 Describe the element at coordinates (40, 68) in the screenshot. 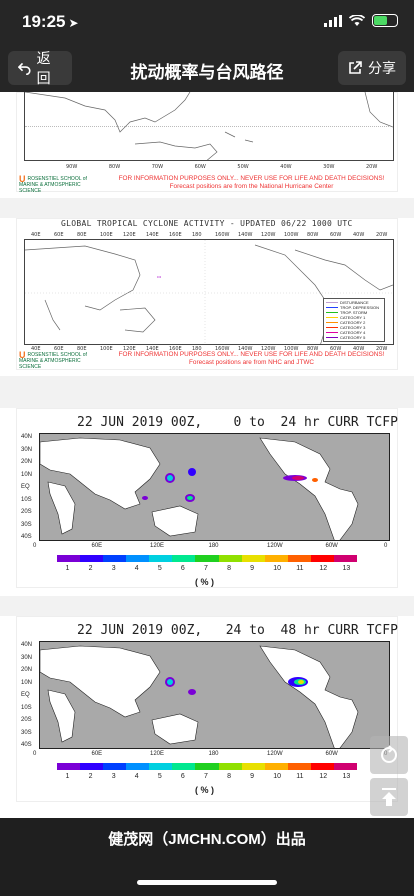

I see `back-button: 返回` at that location.